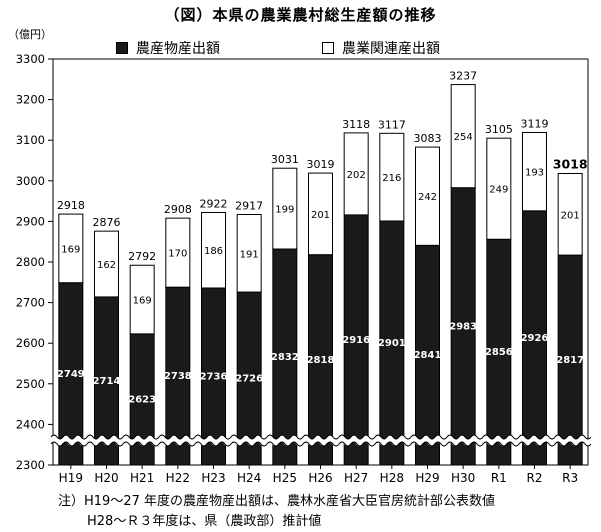 The width and height of the screenshot is (601, 532). Describe the element at coordinates (328, 48) in the screenshot. I see `legend-swatch-white` at that location.